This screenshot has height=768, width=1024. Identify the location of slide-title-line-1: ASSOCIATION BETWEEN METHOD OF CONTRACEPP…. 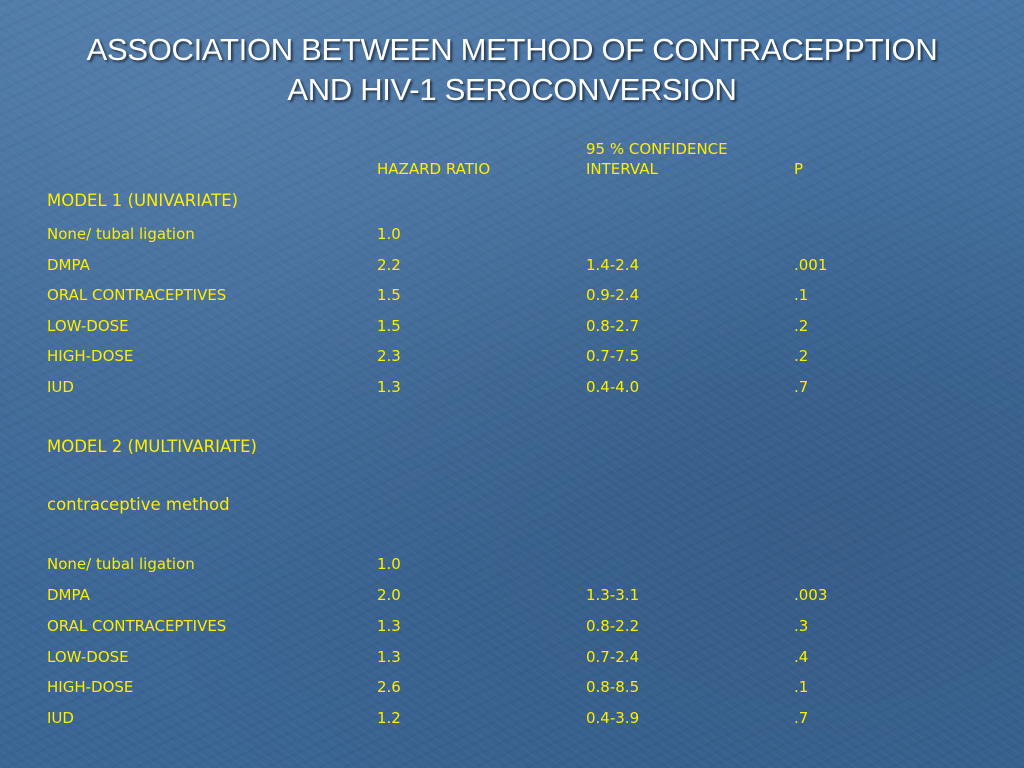
(512, 49).